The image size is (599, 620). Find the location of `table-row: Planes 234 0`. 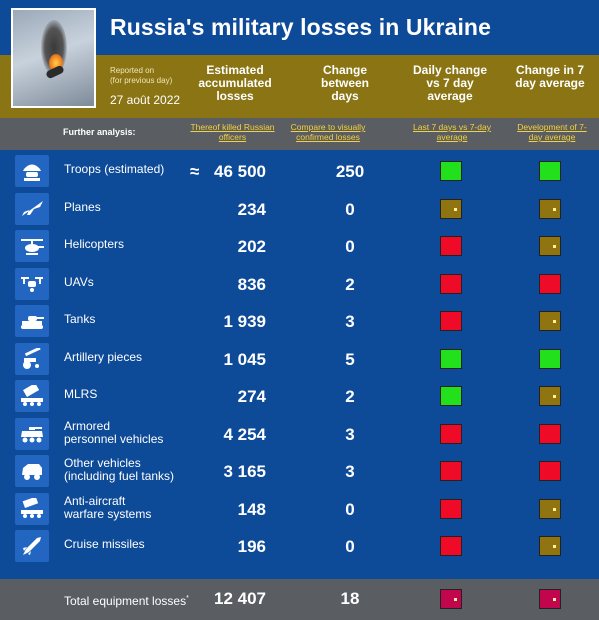

table-row: Planes 234 0 is located at coordinates (299, 210).